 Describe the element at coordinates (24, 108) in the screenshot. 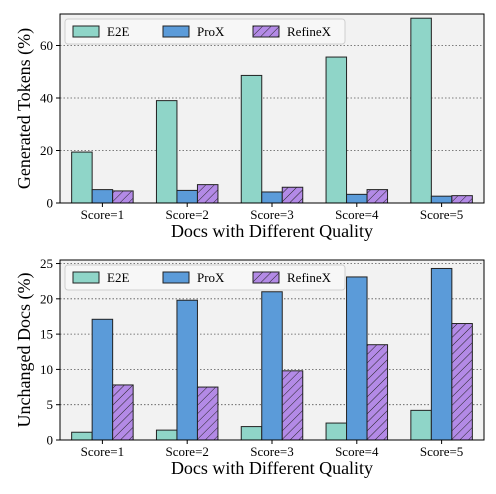

I see `y-axis-label: Generated Tokens (%)` at that location.